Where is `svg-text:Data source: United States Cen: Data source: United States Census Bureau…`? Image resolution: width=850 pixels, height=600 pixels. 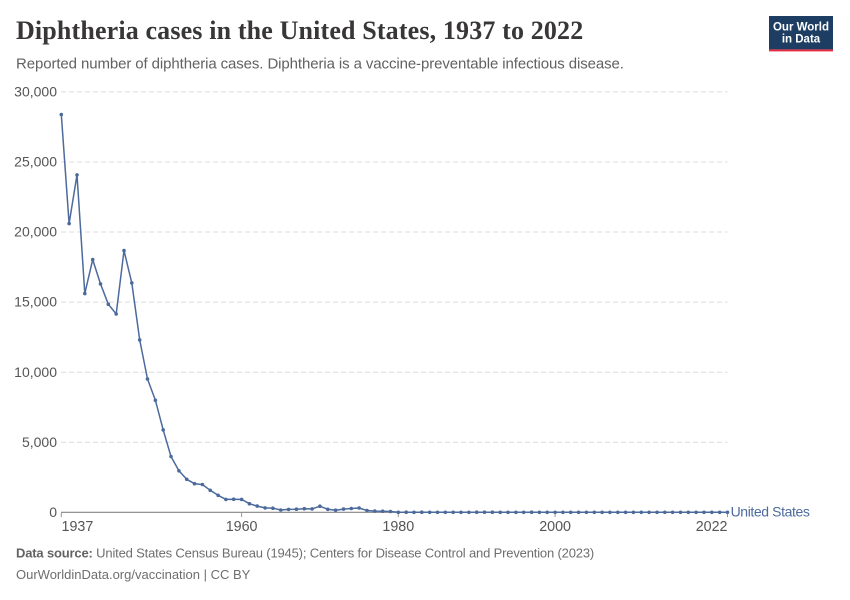 svg-text:Data source: United States Cen: Data source: United States Census Bureau… is located at coordinates (305, 552).